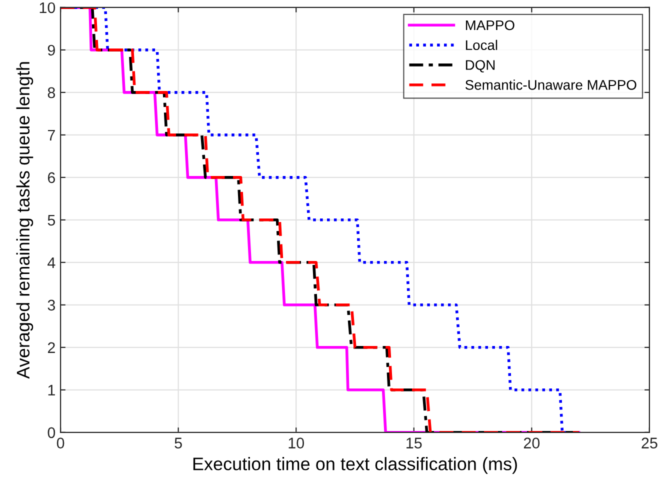 This screenshot has width=658, height=497. I want to click on x-tick-label: 10, so click(296, 443).